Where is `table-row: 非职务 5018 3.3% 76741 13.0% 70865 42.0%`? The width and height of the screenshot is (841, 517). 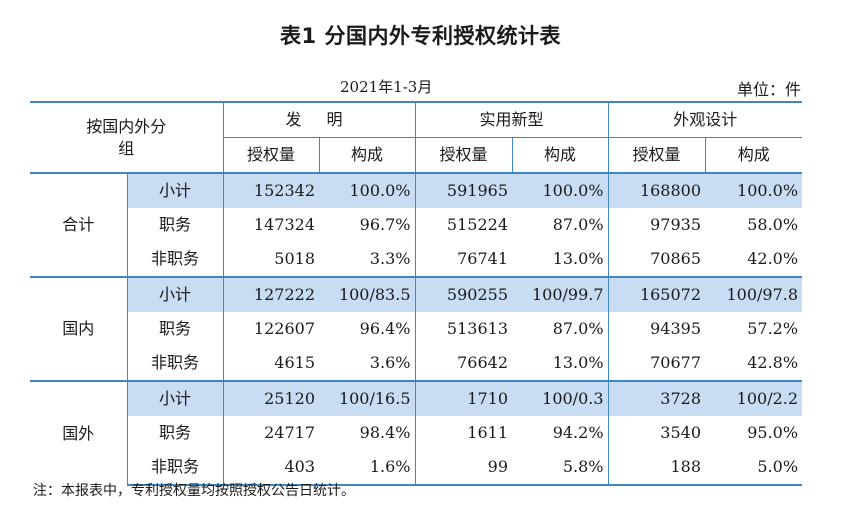
table-row: 非职务 5018 3.3% 76741 13.0% 70865 42.0% is located at coordinates (416, 259).